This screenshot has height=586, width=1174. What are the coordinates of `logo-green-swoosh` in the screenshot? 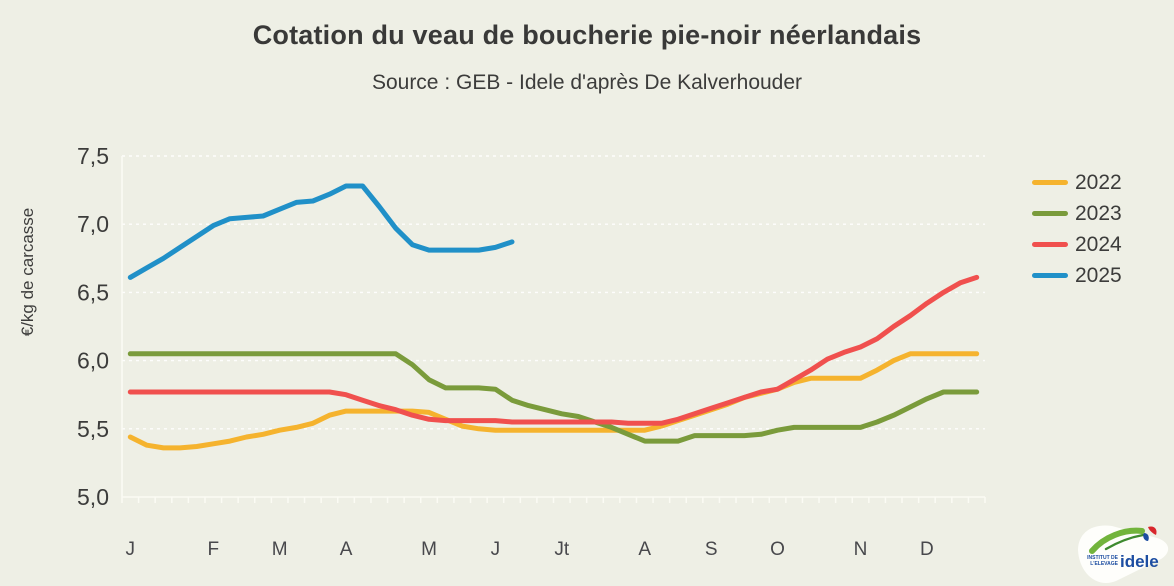 It's located at (1117, 540).